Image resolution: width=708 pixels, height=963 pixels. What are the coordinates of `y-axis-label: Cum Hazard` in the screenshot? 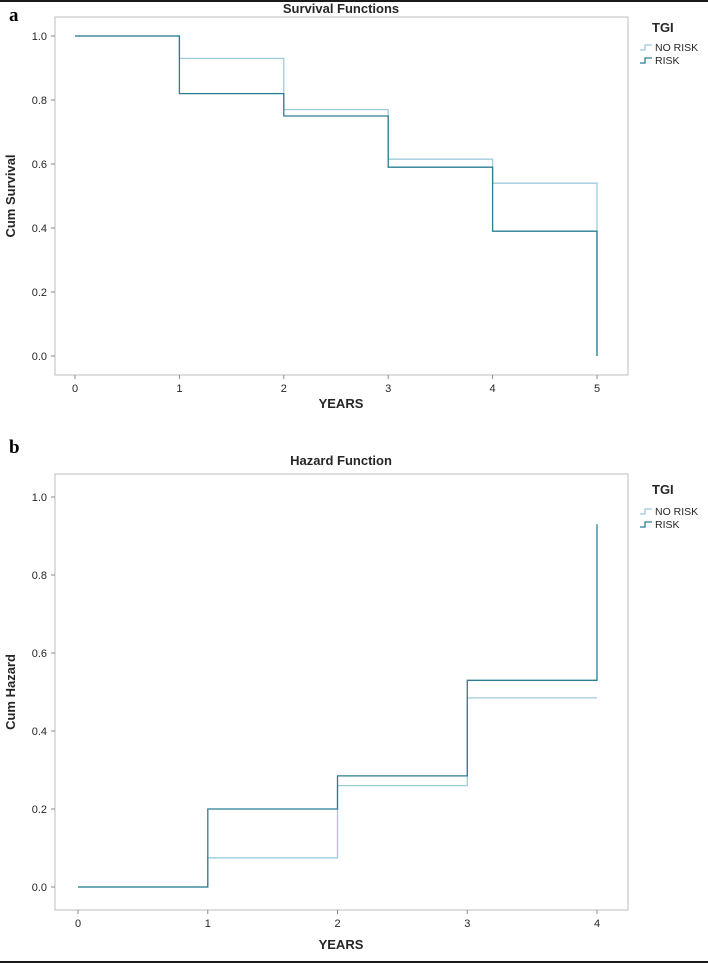 It's located at (10, 692).